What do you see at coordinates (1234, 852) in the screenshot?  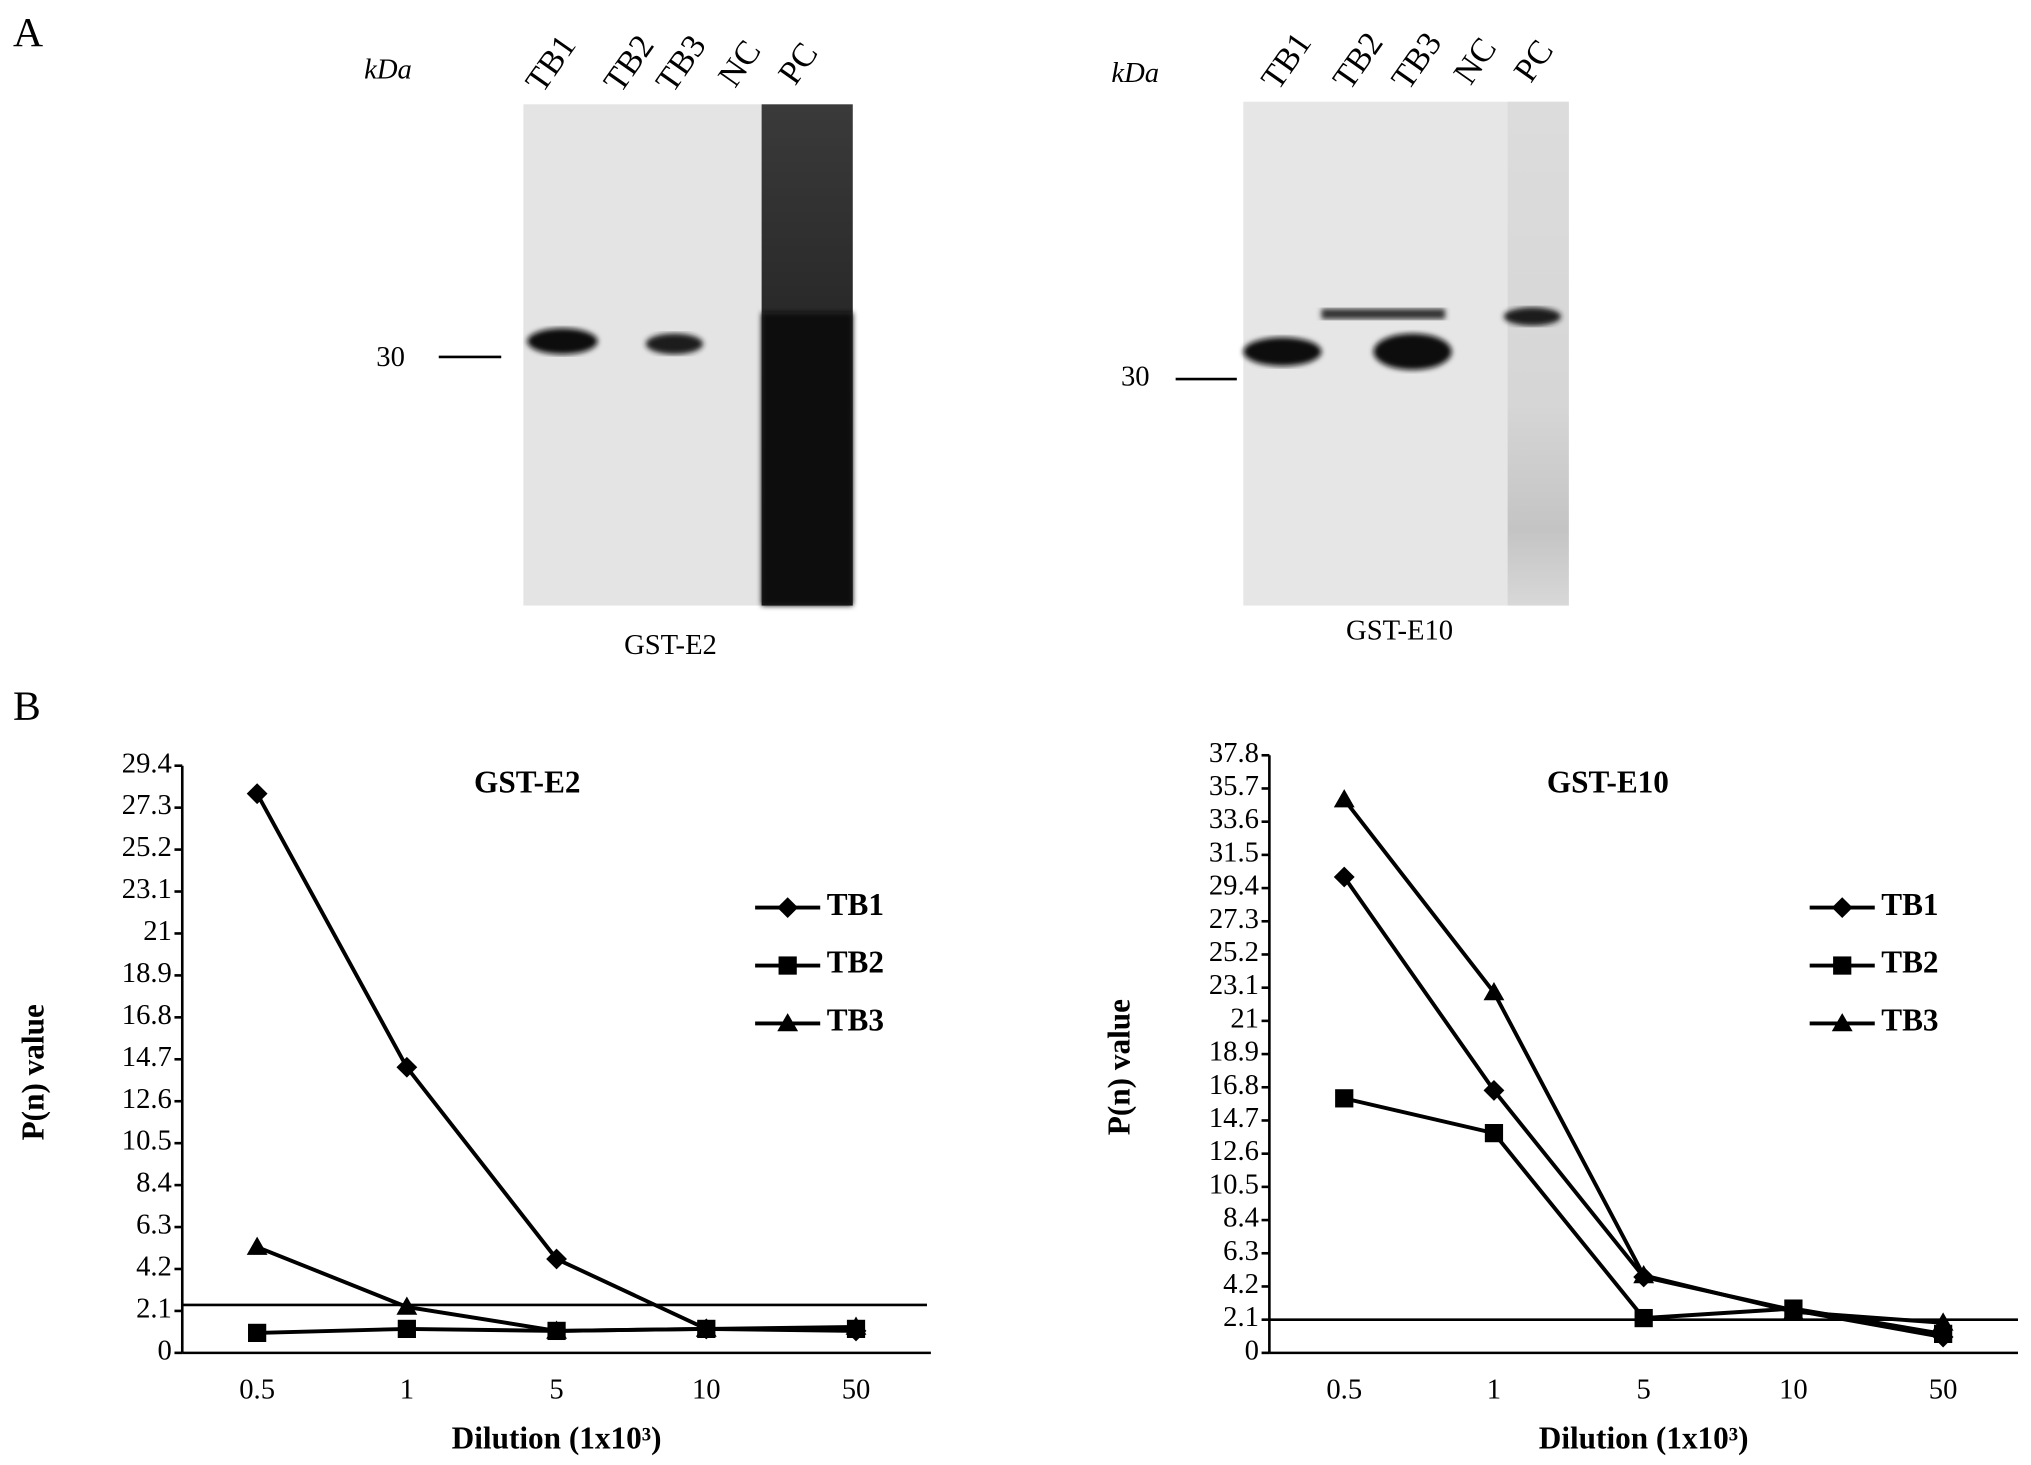 I see `y-tick-label: 31.5` at bounding box center [1234, 852].